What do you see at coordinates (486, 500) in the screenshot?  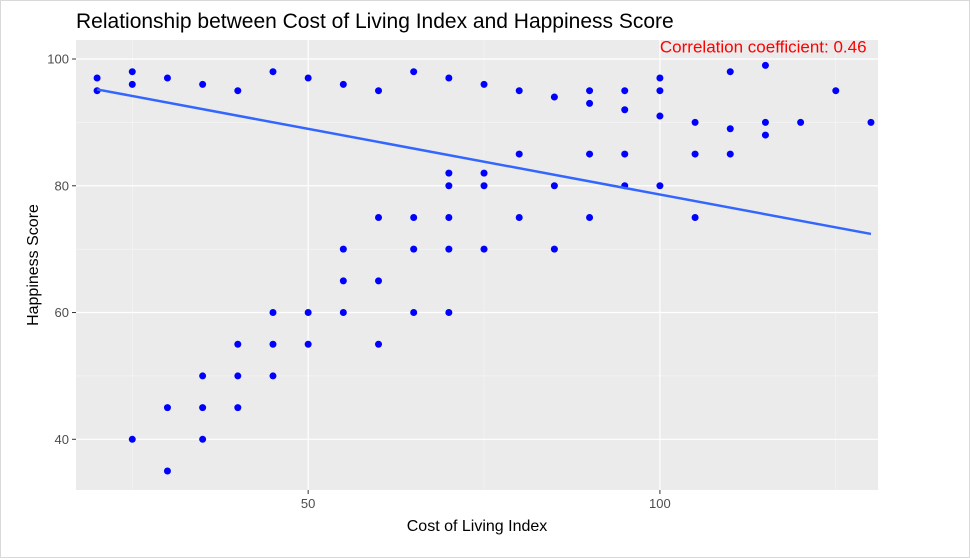 I see `x-axis-ticks: 50 100` at bounding box center [486, 500].